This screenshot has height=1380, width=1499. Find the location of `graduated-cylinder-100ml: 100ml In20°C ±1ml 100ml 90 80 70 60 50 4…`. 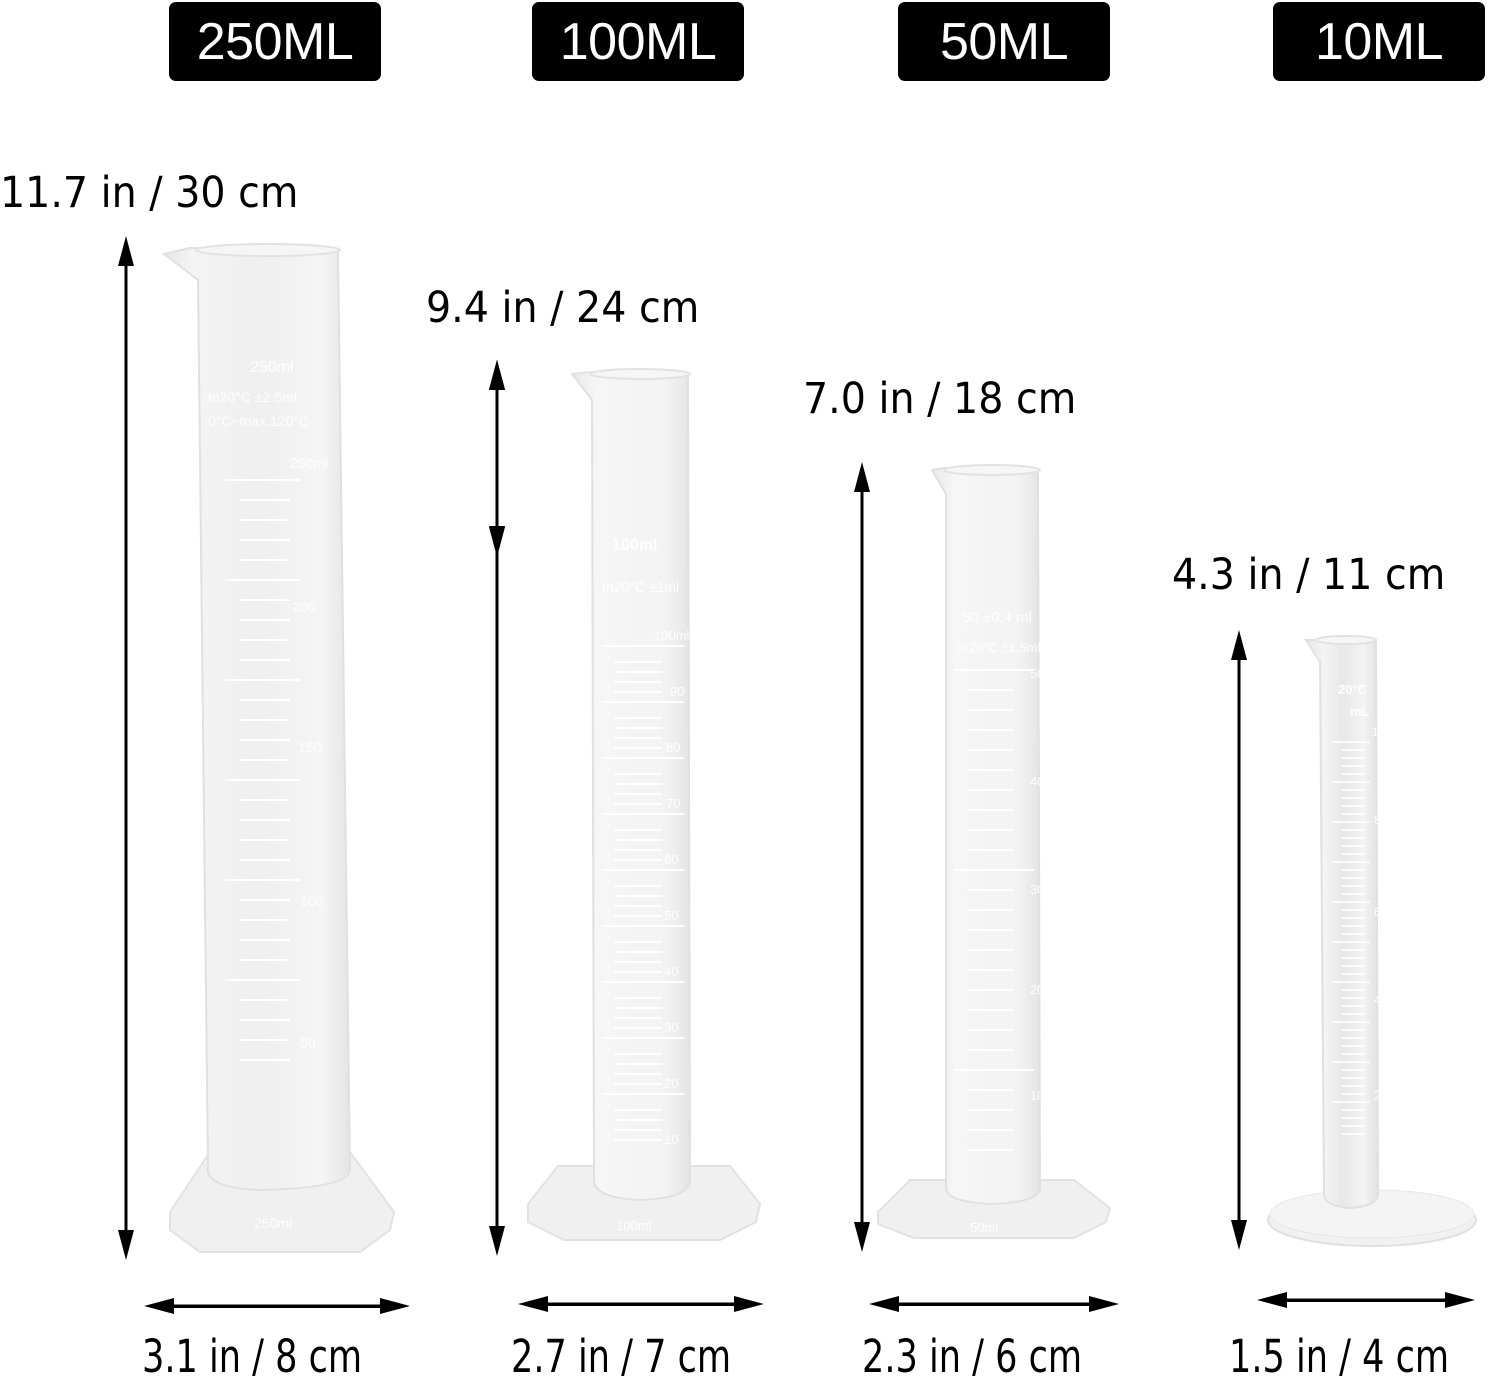

graduated-cylinder-100ml: 100ml In20°C ±1ml 100ml 90 80 70 60 50 4… is located at coordinates (644, 806).